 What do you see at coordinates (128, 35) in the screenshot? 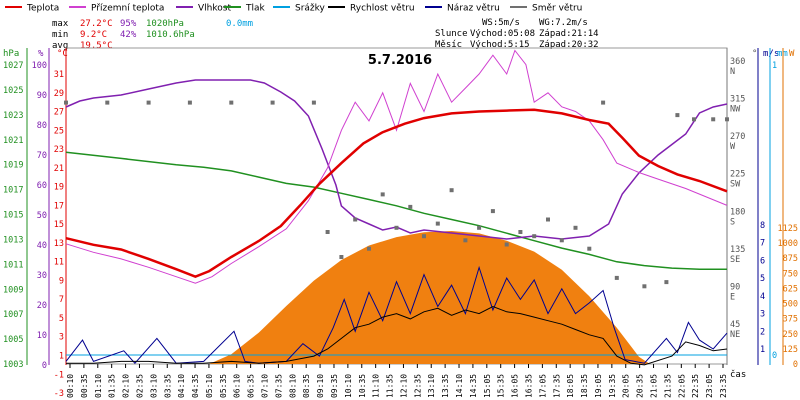
I see `stat-min-humidity: 42%` at bounding box center [128, 35].